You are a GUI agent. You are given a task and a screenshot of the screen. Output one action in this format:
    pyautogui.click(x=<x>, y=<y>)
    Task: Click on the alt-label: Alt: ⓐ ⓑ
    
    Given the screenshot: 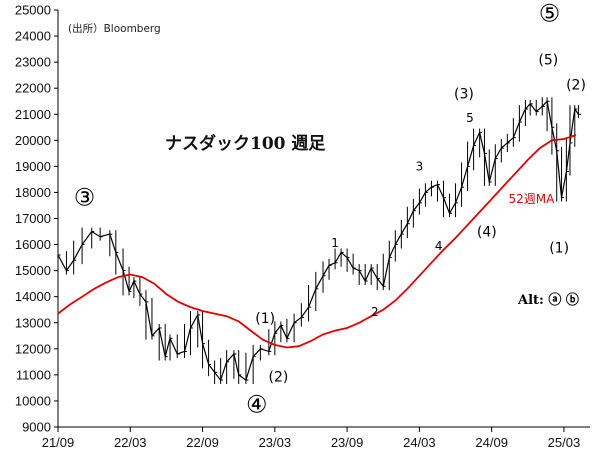 What is the action you would take?
    pyautogui.click(x=548, y=300)
    